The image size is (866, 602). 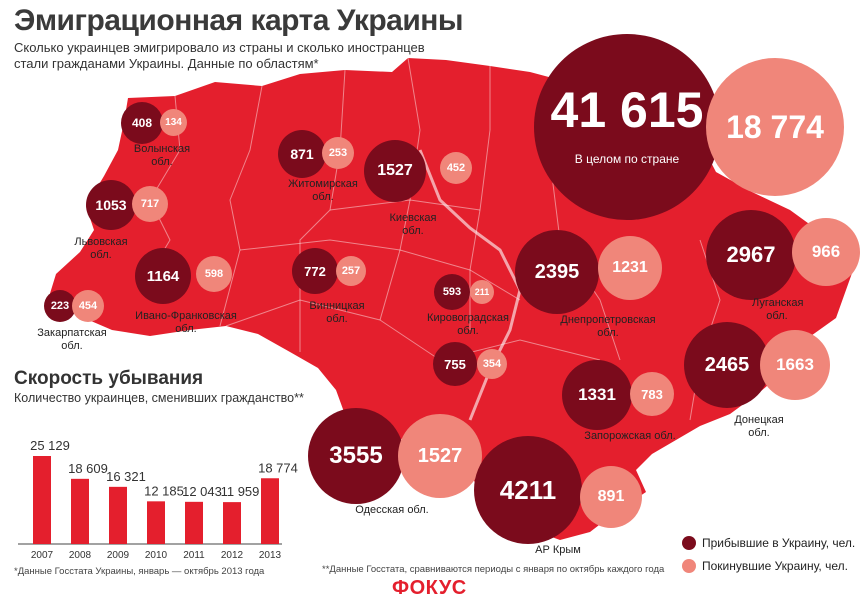 I want to click on legend-left: Покинувшие Украину, чел., so click(x=765, y=566).